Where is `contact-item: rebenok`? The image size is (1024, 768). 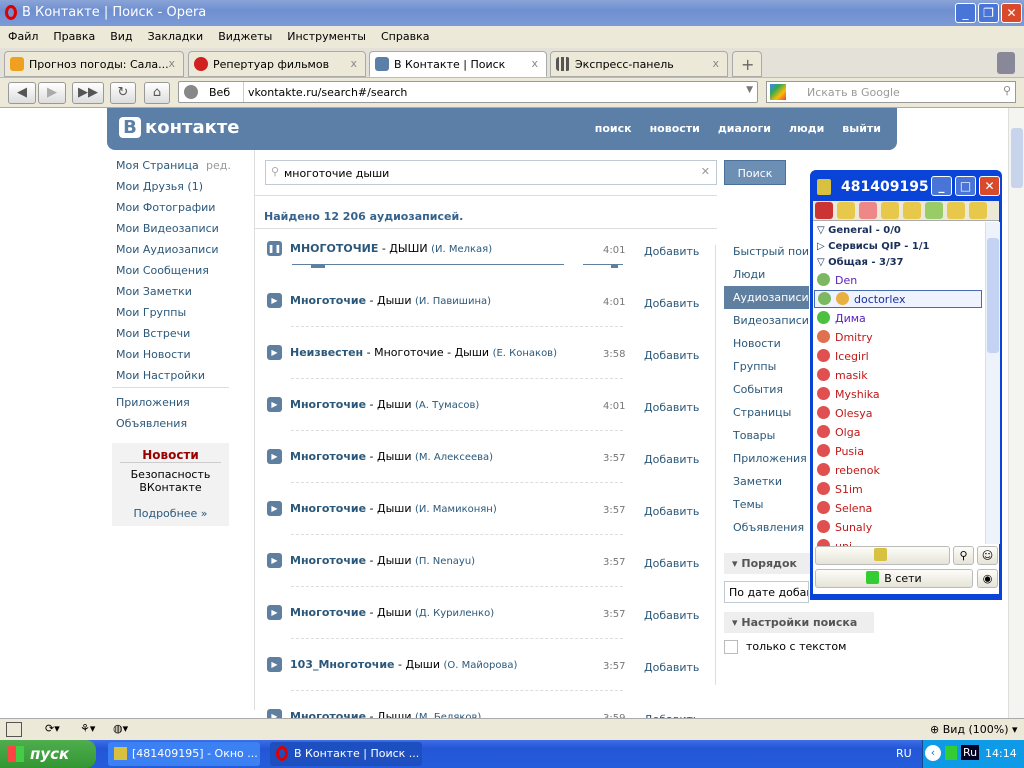
contact-item: rebenok is located at coordinates (848, 470).